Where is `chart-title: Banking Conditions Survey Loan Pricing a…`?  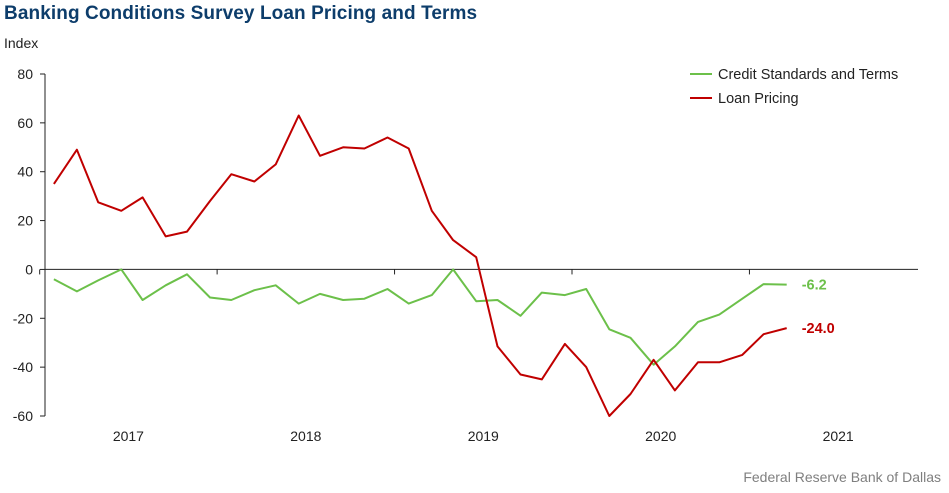 chart-title: Banking Conditions Survey Loan Pricing a… is located at coordinates (241, 13).